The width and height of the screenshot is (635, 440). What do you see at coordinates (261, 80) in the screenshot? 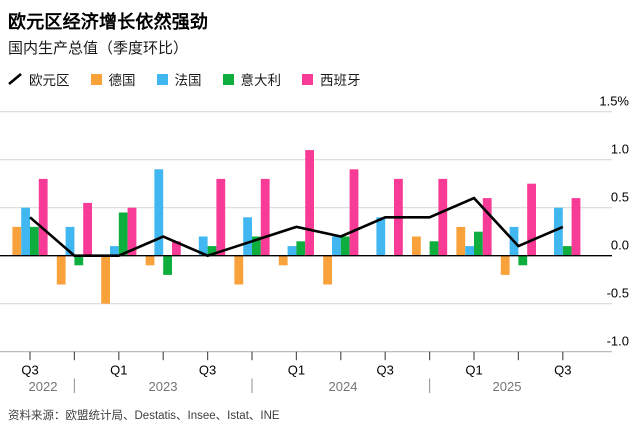
I see `legend-label: 意大利` at bounding box center [261, 80].